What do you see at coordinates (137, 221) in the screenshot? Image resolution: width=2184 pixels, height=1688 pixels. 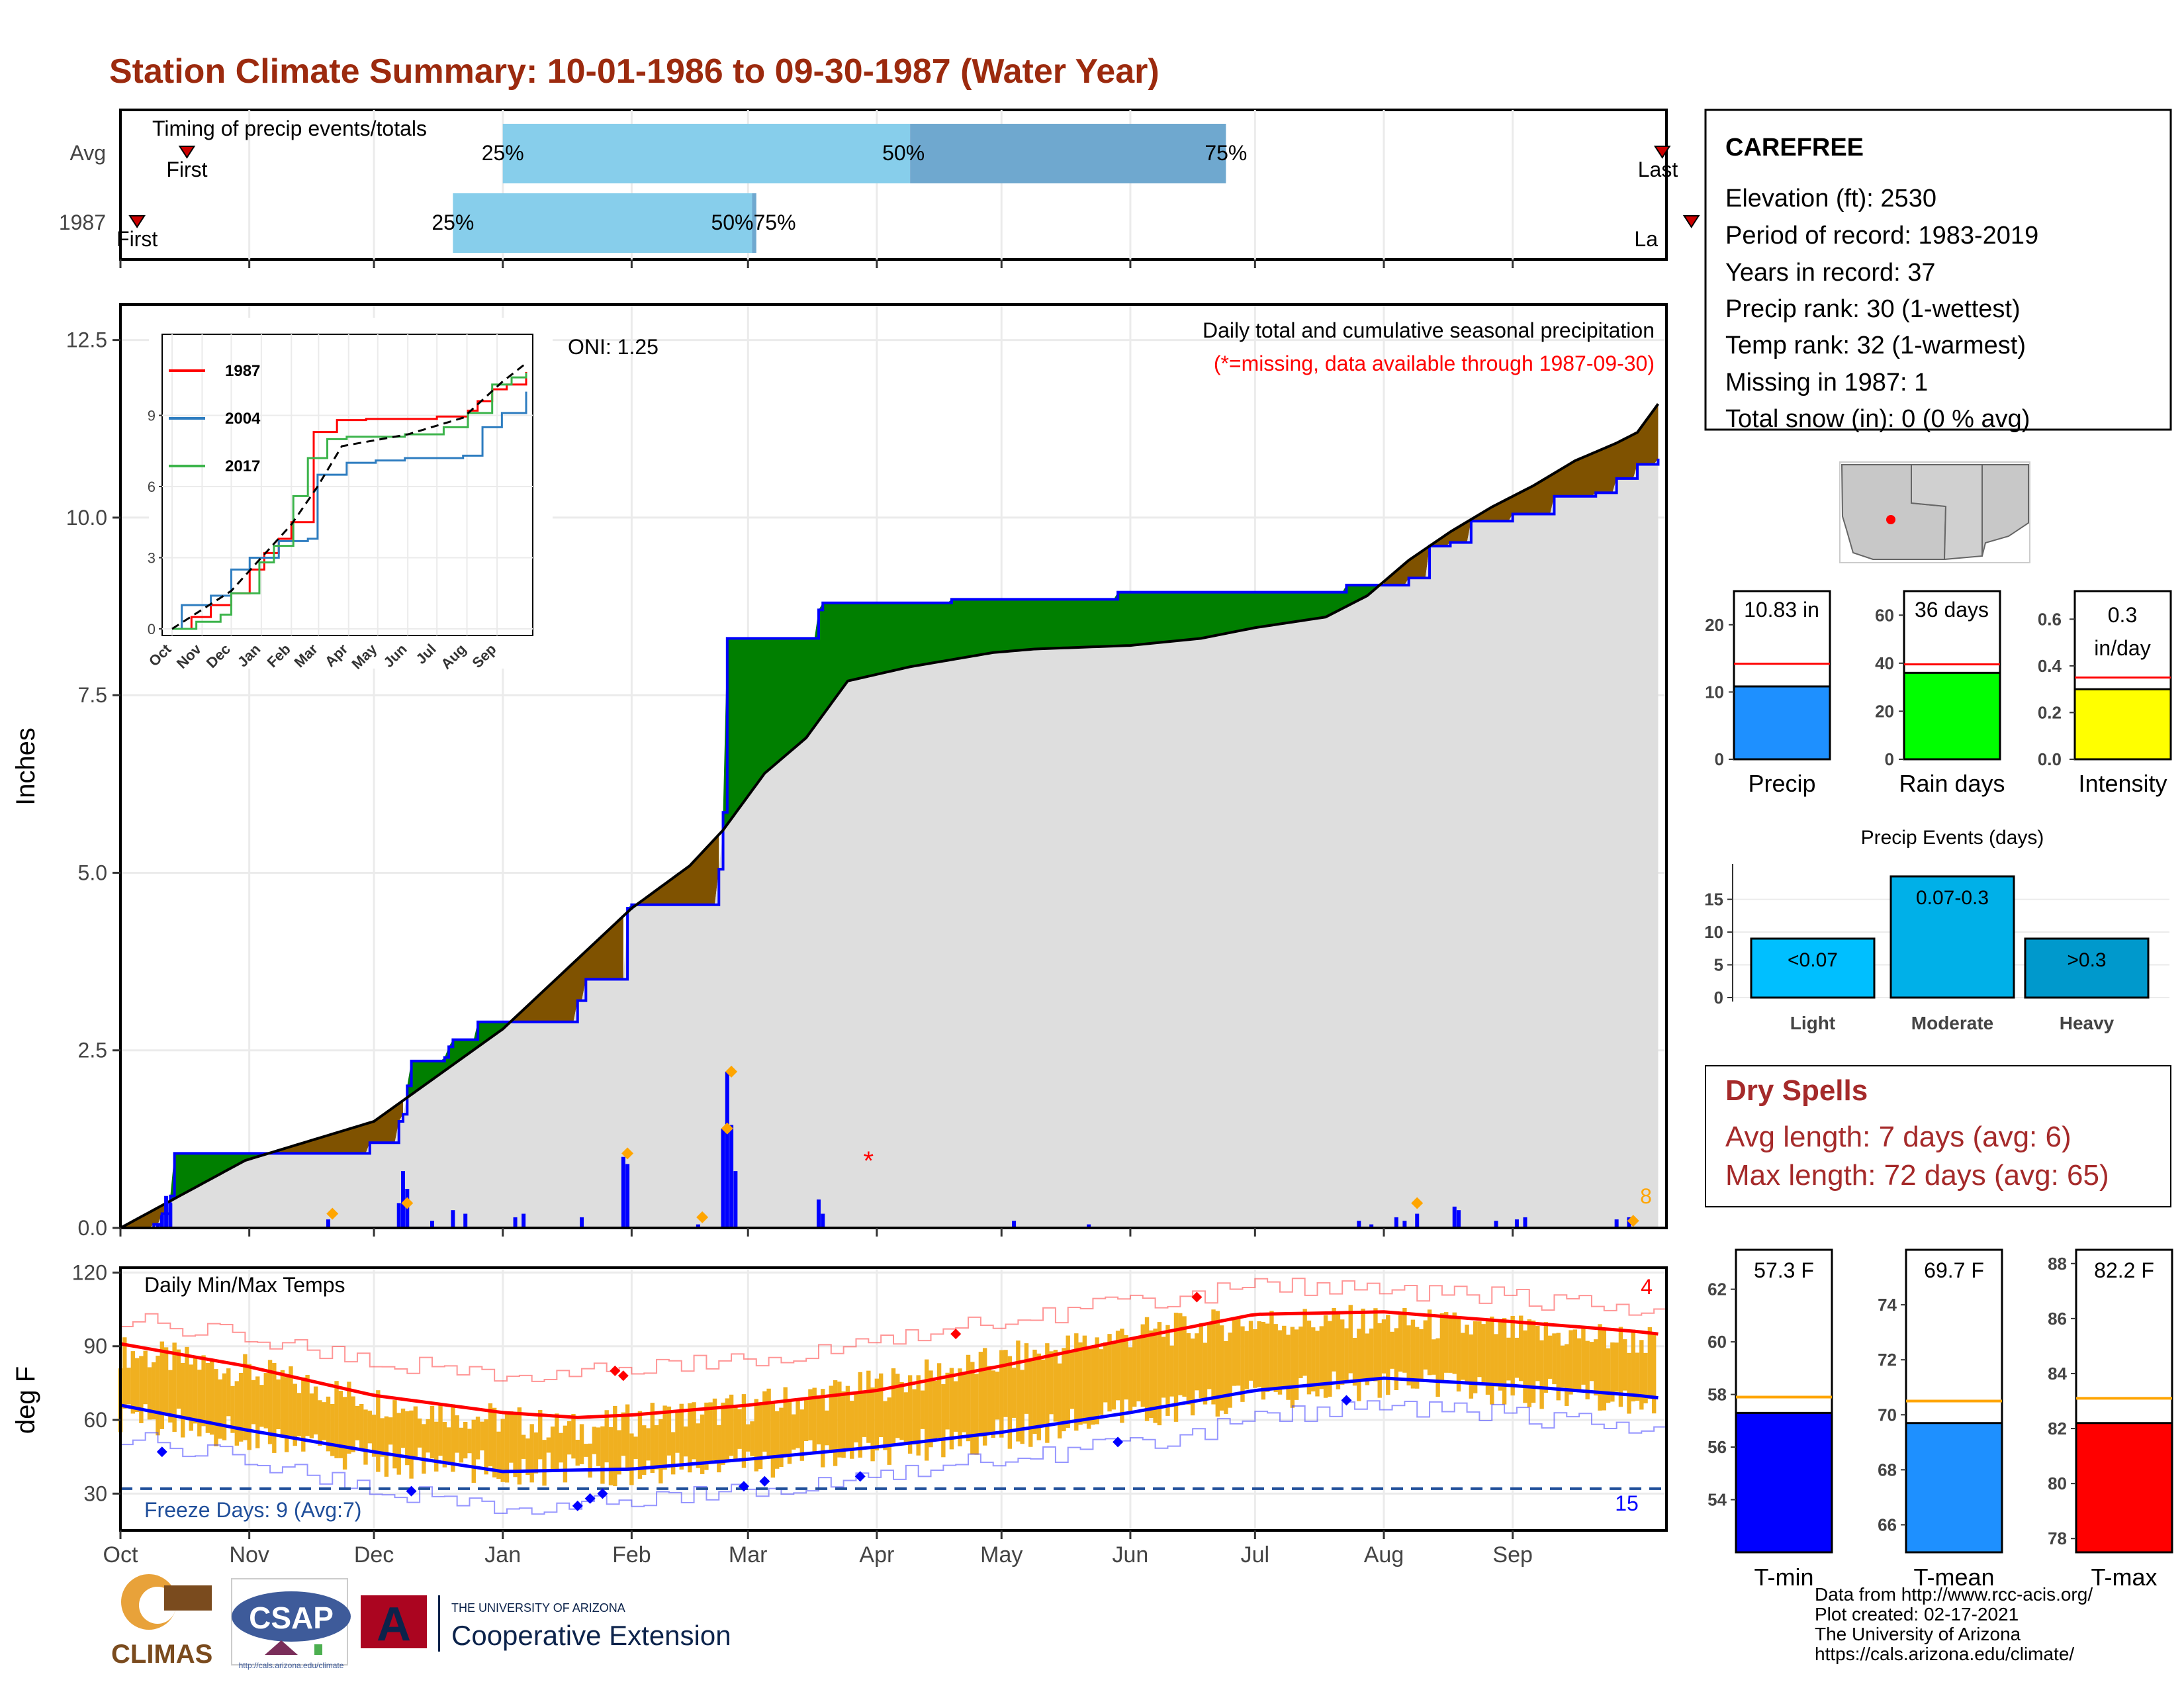 I see `first-event-marker` at bounding box center [137, 221].